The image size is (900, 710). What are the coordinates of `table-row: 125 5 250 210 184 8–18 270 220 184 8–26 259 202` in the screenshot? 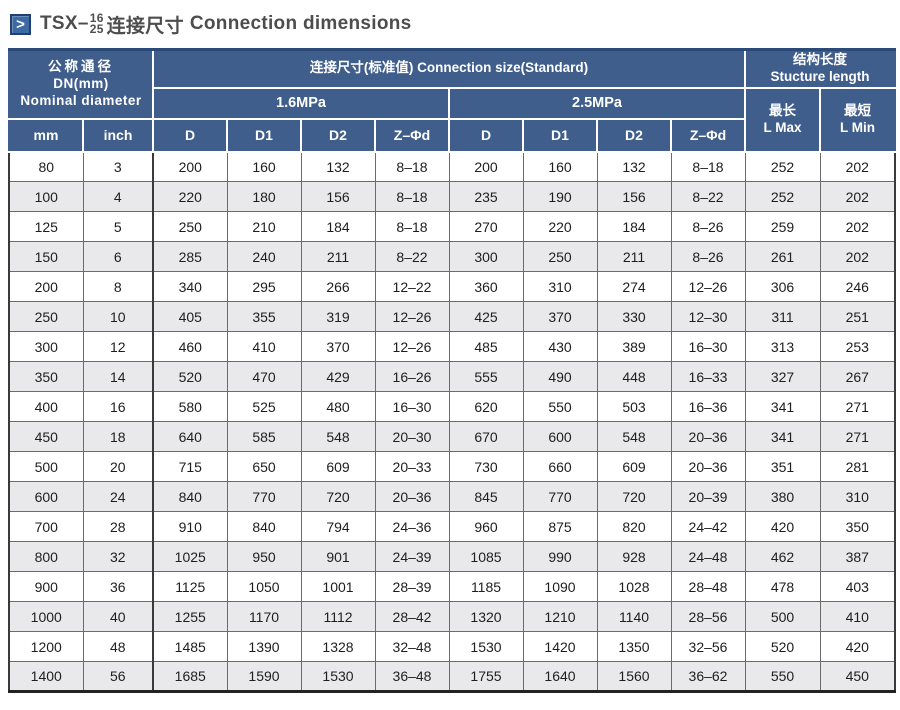 It's located at (452, 227).